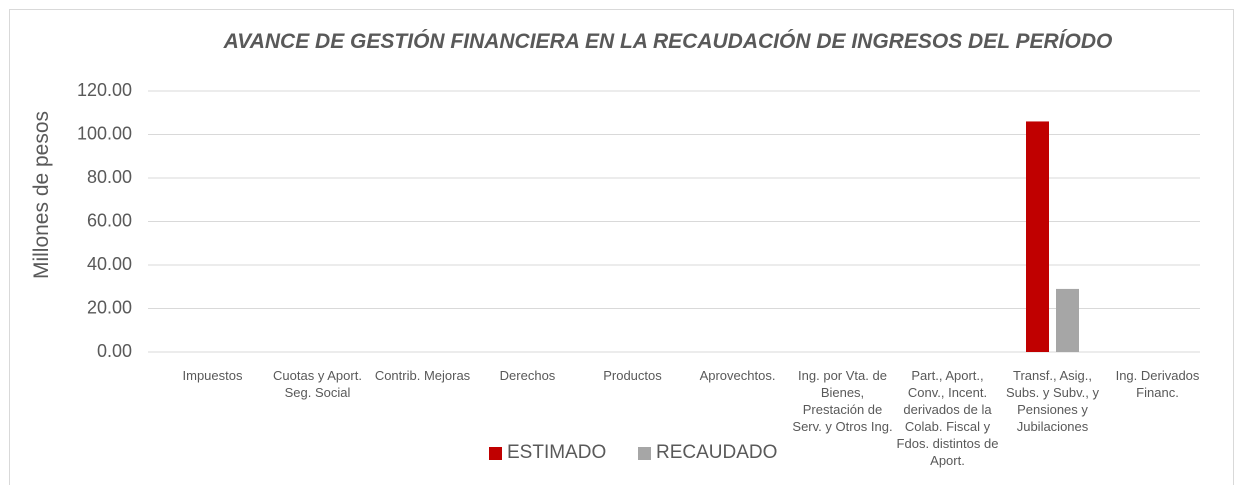  What do you see at coordinates (212, 375) in the screenshot?
I see `x-tick-label: Impuestos` at bounding box center [212, 375].